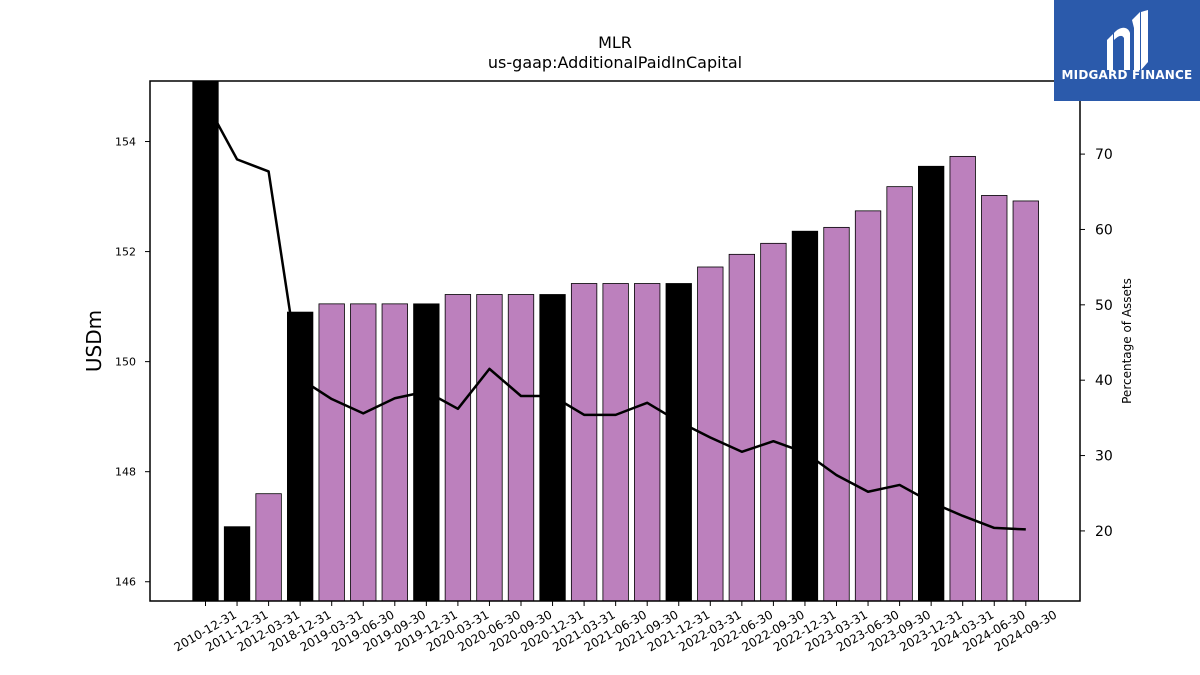 The width and height of the screenshot is (1200, 675). Describe the element at coordinates (94, 341) in the screenshot. I see `y-axis-label: USDm` at that location.